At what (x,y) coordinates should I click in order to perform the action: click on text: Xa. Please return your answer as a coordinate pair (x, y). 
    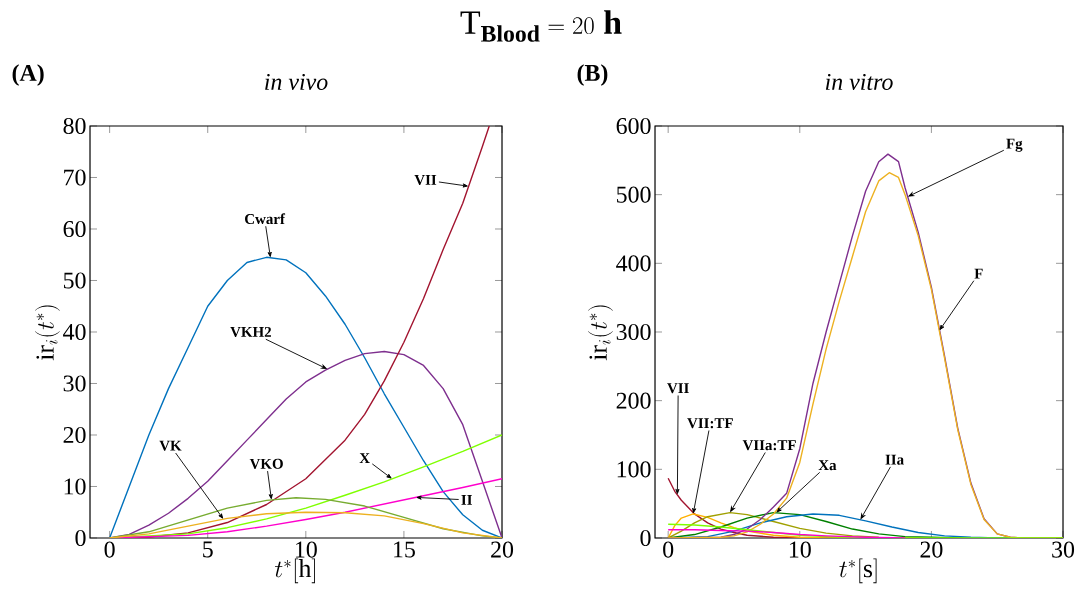
    Looking at the image, I should click on (827, 465).